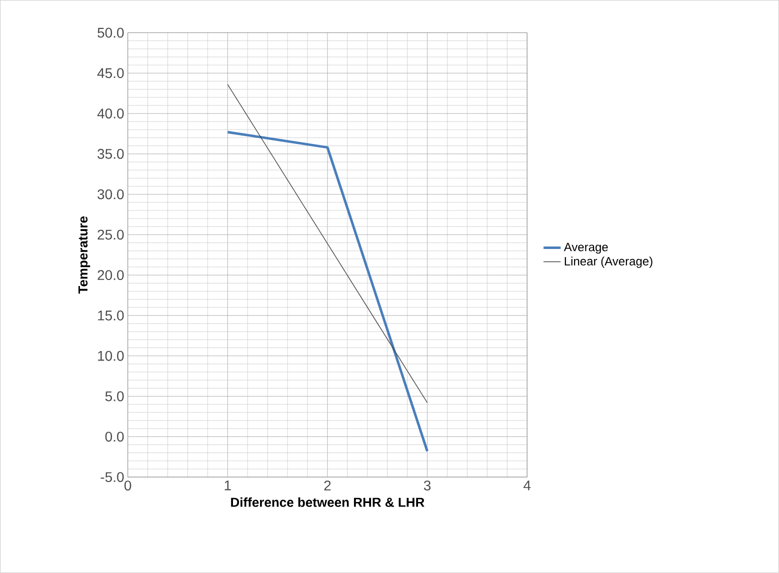 This screenshot has width=779, height=573. Describe the element at coordinates (327, 502) in the screenshot. I see `x-axis-title: Difference between RHR & LHR` at that location.